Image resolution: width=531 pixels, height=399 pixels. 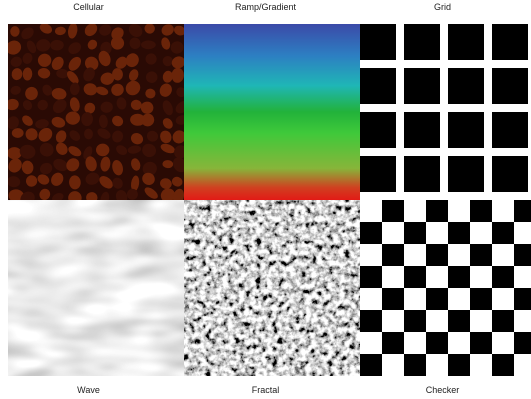 What do you see at coordinates (442, 7) in the screenshot?
I see `label-grid: Grid` at bounding box center [442, 7].